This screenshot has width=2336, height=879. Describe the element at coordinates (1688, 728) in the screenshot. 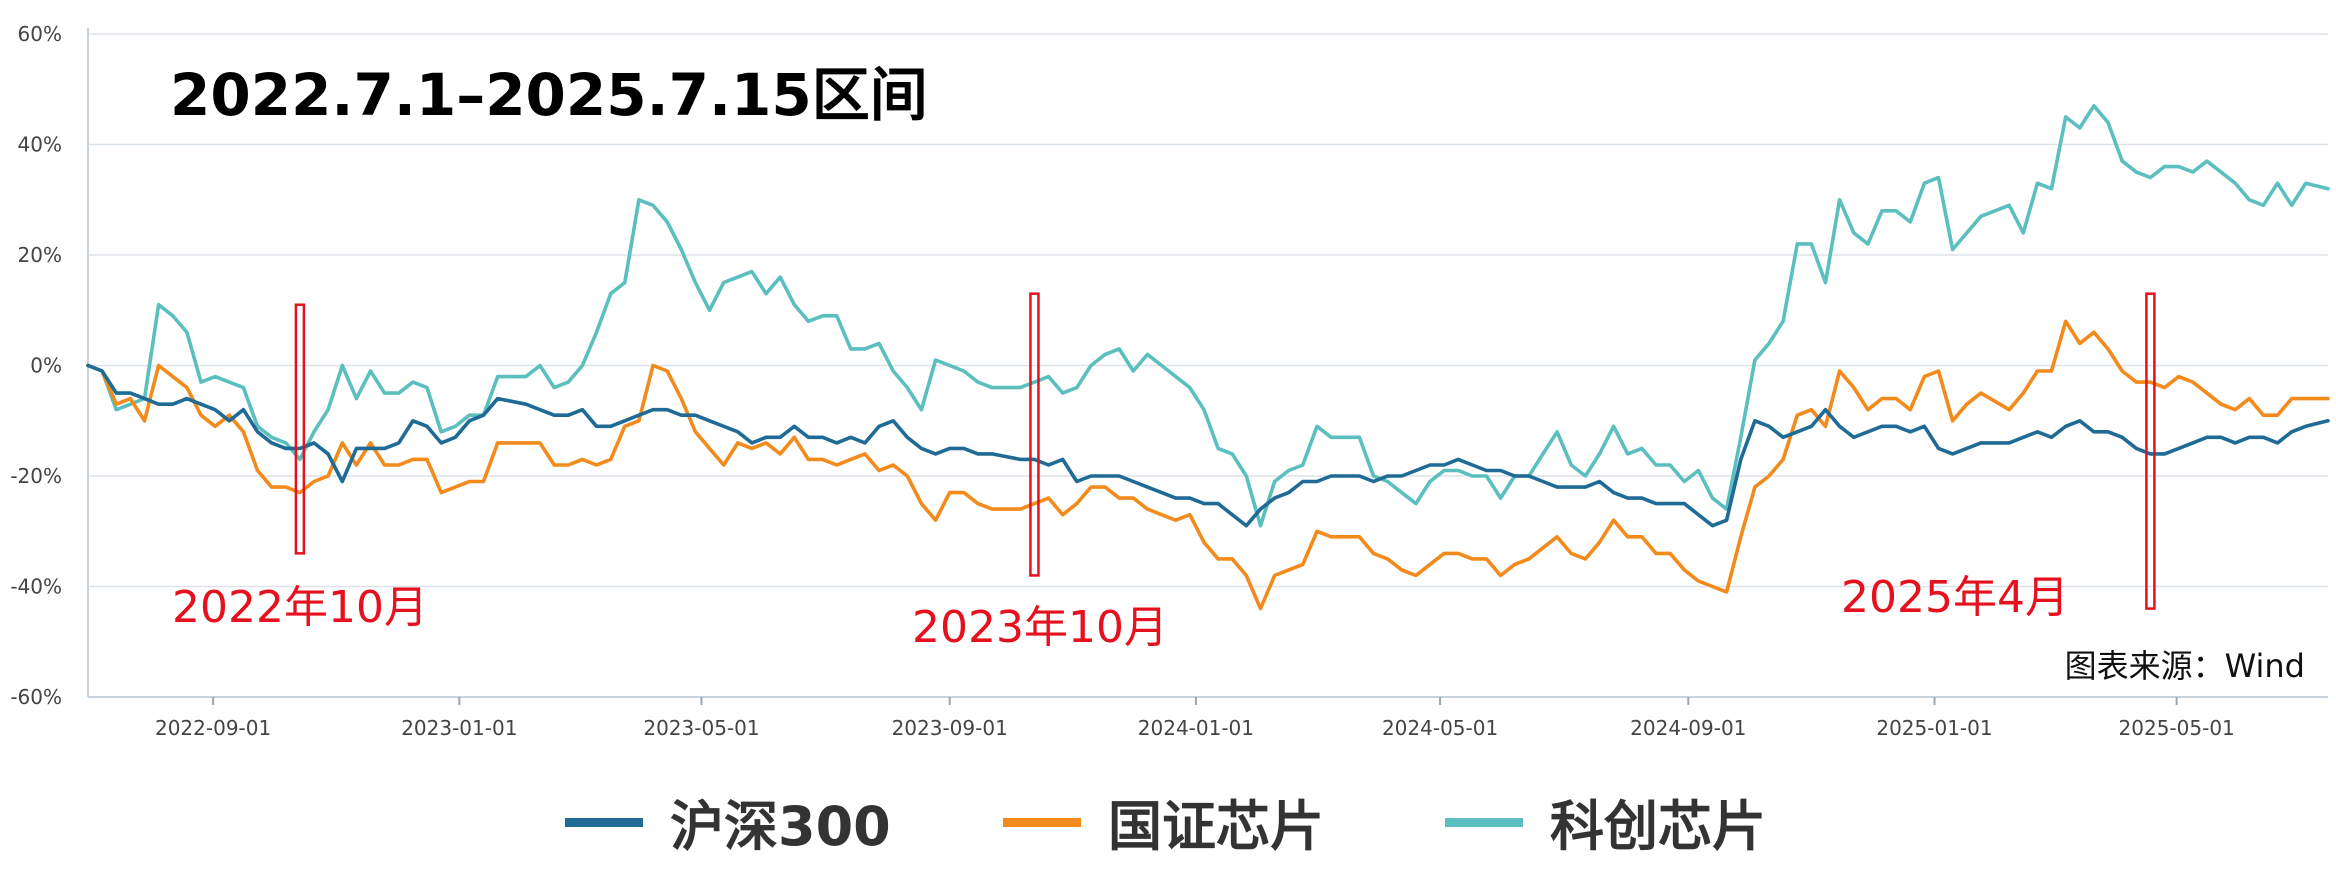

I see `x-tick-label: 2024-09-01` at that location.